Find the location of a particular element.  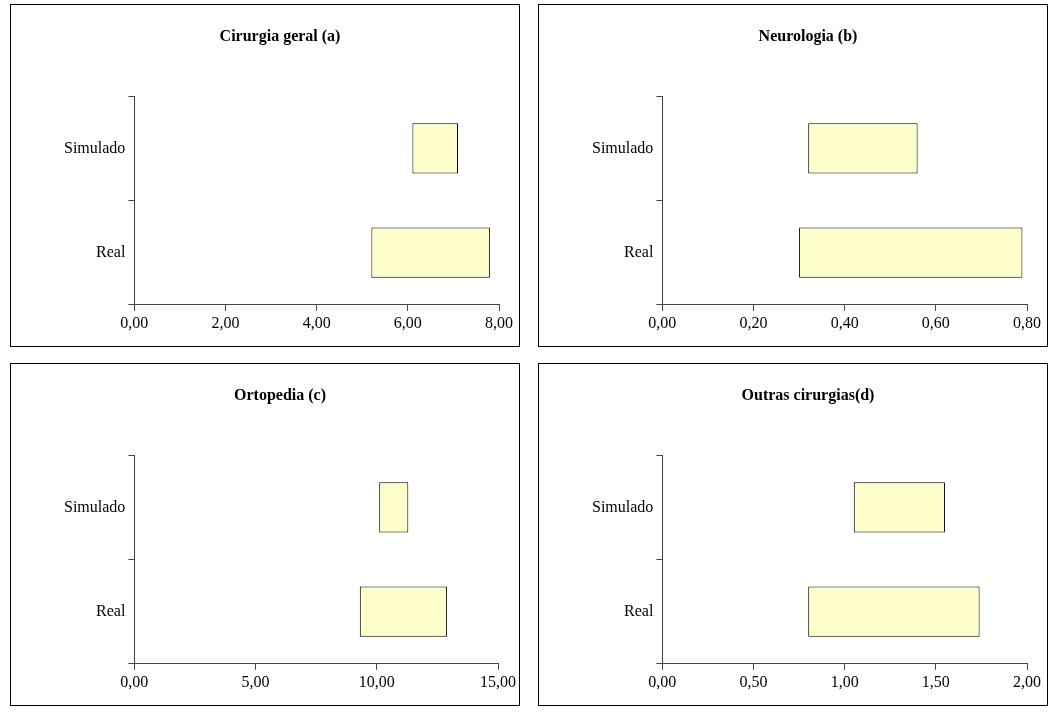

x-tick-label: 0,50 is located at coordinates (753, 681).